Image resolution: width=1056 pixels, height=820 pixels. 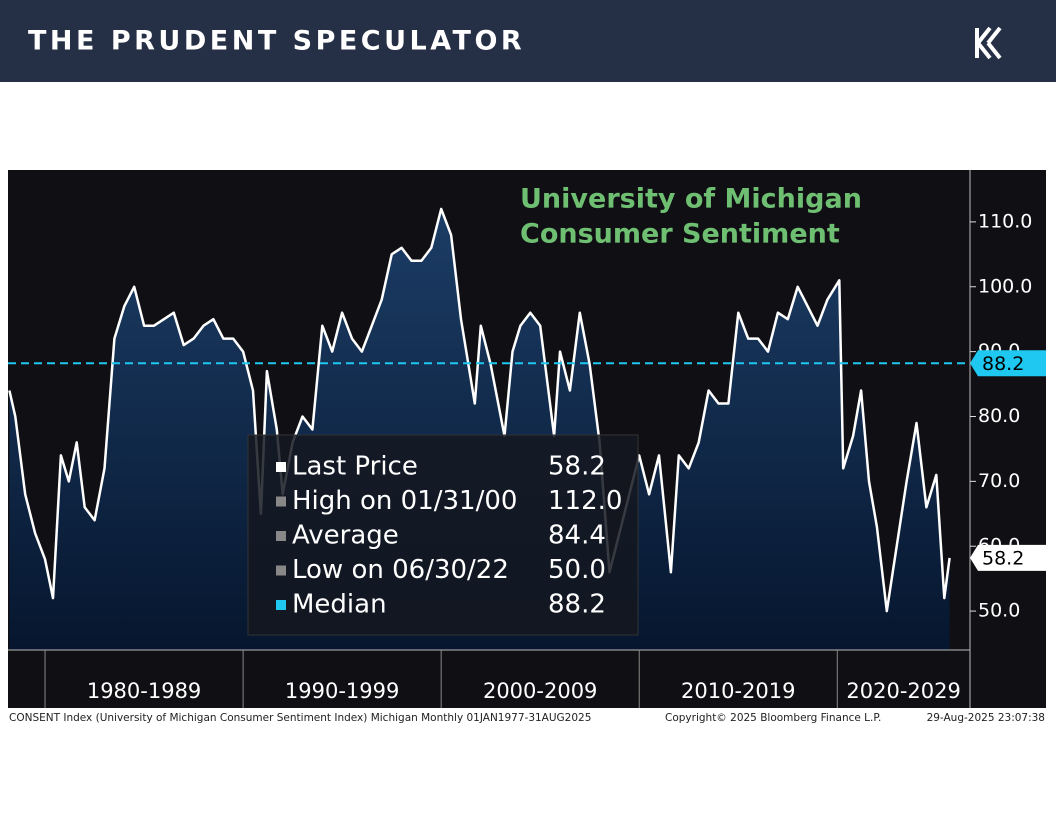 What do you see at coordinates (1003, 364) in the screenshot?
I see `value-tag-label: 88.2` at bounding box center [1003, 364].